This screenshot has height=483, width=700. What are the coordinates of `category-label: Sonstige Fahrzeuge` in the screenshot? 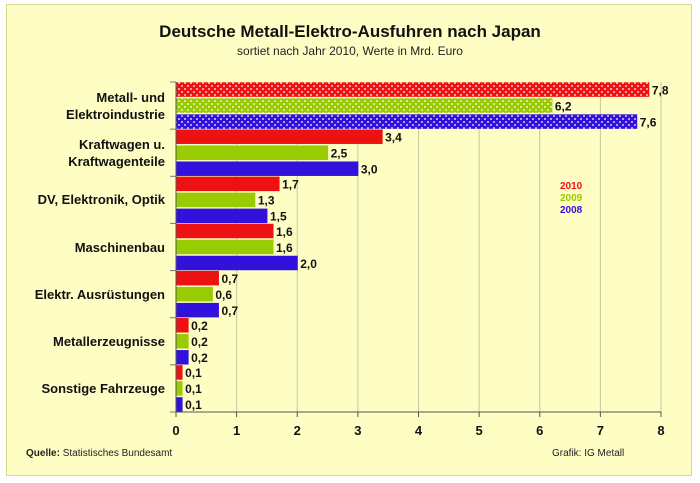 It's located at (87, 388).